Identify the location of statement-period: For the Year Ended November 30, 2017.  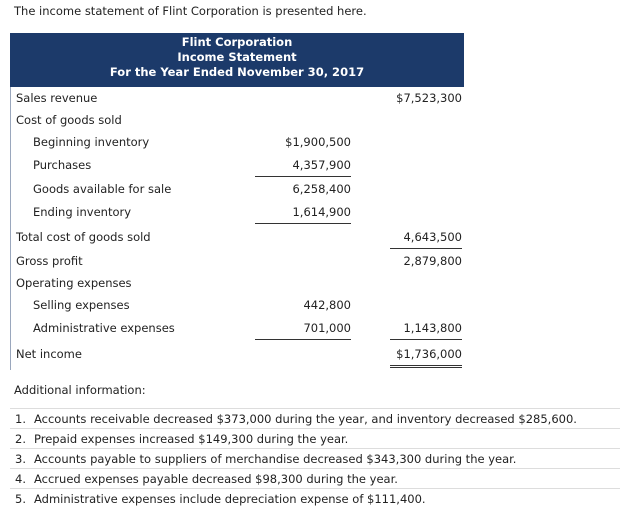
(237, 72).